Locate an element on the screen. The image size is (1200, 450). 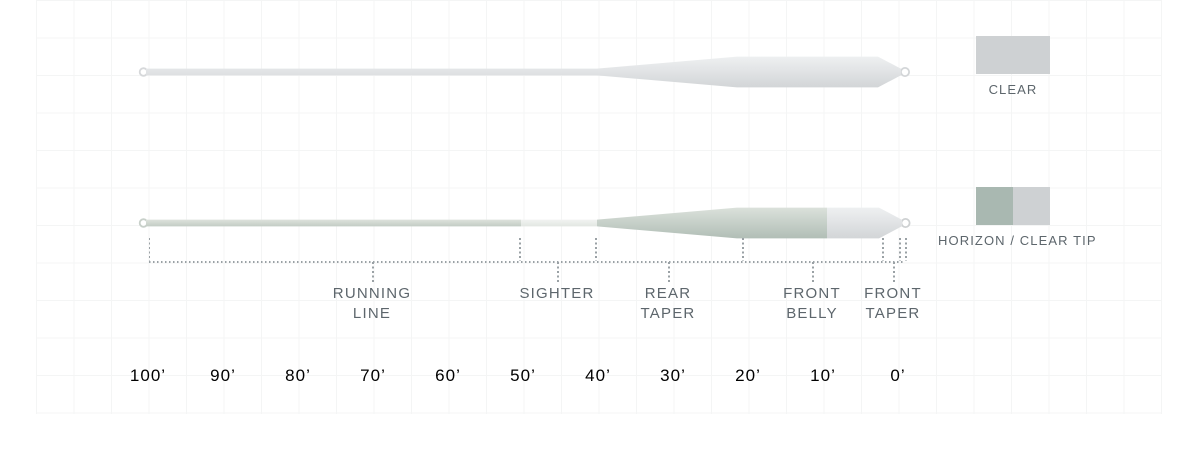
measurement-bracket-line is located at coordinates (527, 262).